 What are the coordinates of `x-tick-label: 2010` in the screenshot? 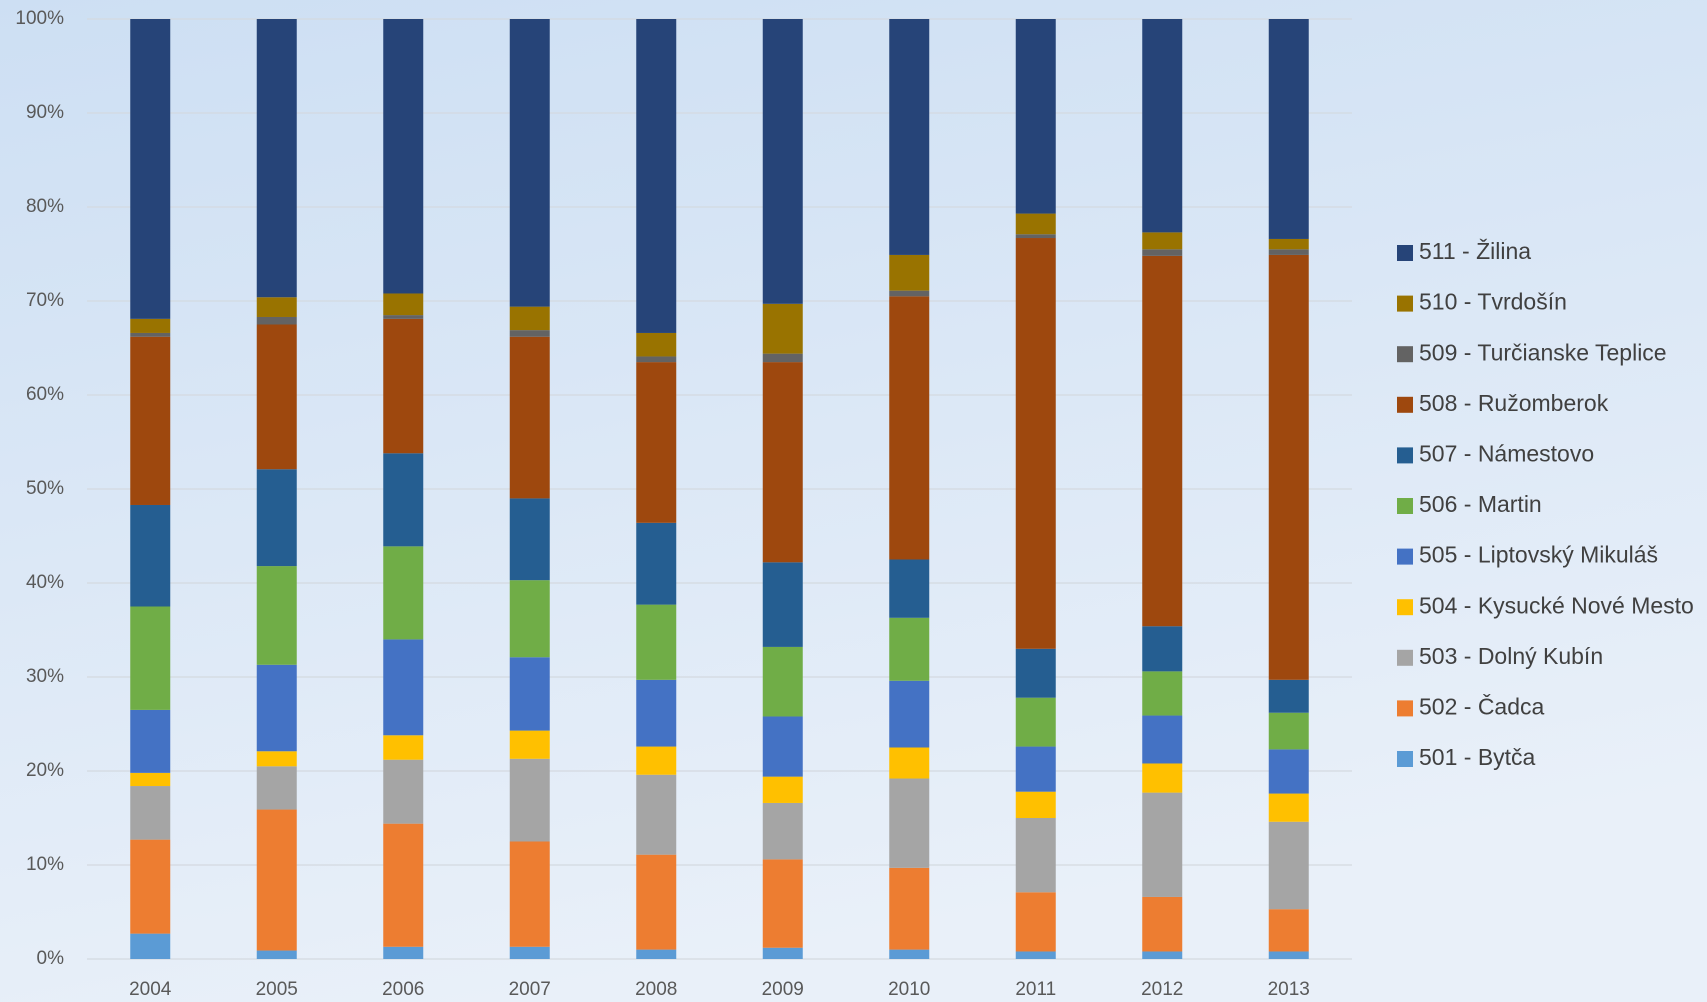 It's located at (909, 989).